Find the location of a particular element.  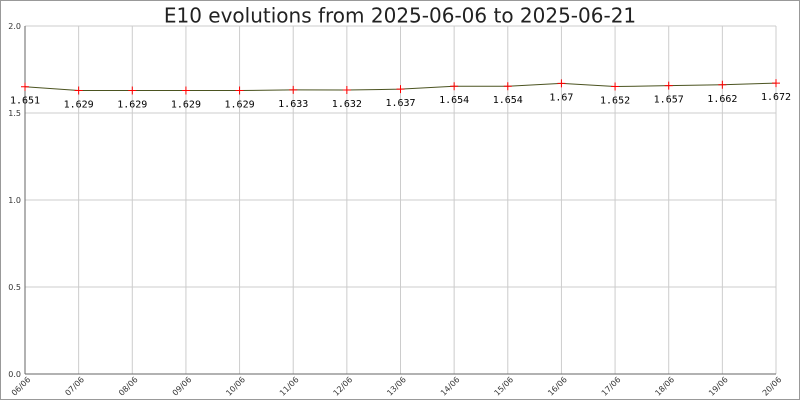

value-label: 1.672 is located at coordinates (776, 97).